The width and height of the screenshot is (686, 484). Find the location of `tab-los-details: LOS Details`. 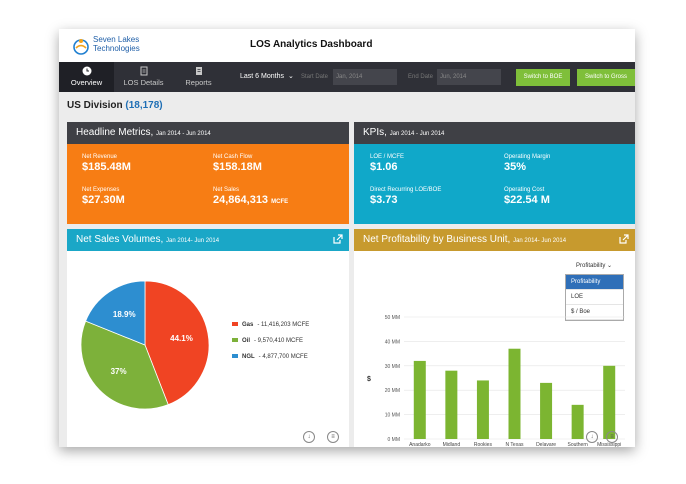

tab-los-details: LOS Details is located at coordinates (143, 77).